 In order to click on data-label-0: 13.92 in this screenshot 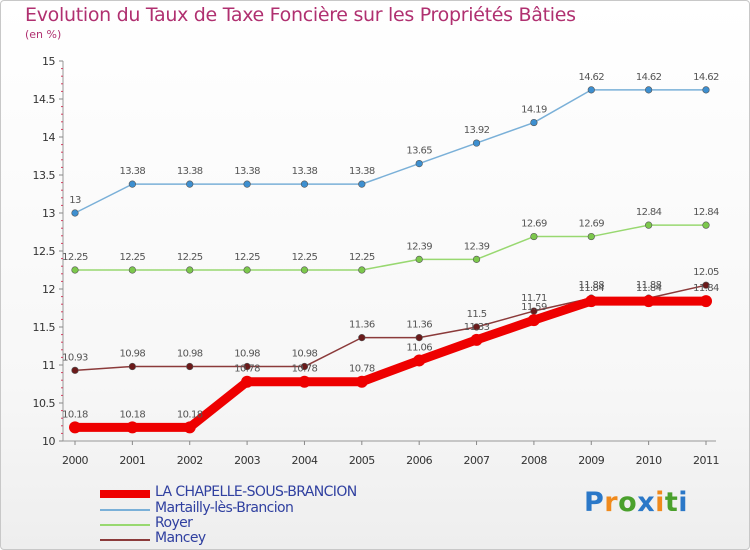, I will do `click(477, 130)`.